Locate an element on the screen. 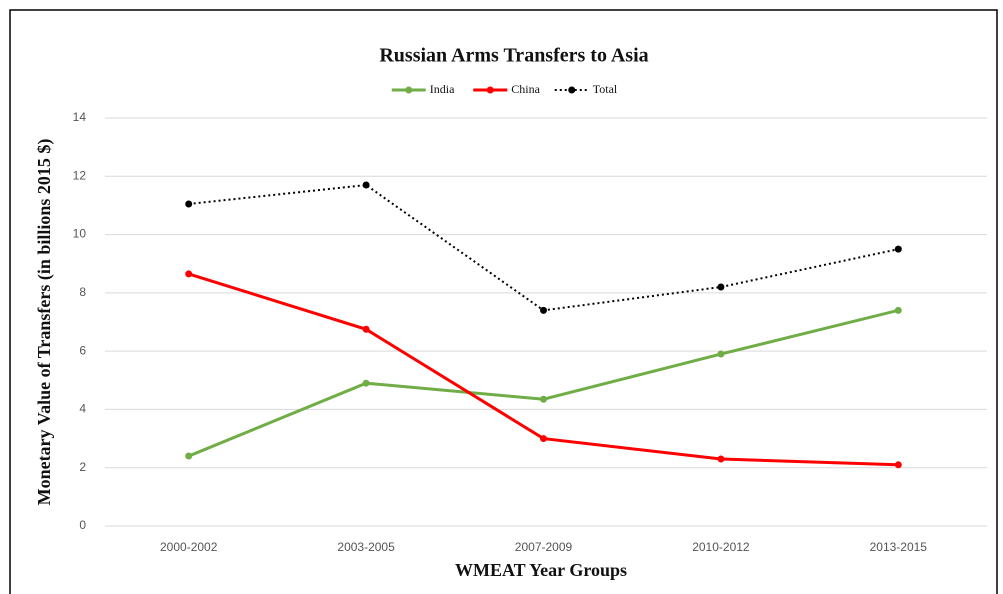 The width and height of the screenshot is (1003, 594). y-tick-label: 10 is located at coordinates (80, 234).